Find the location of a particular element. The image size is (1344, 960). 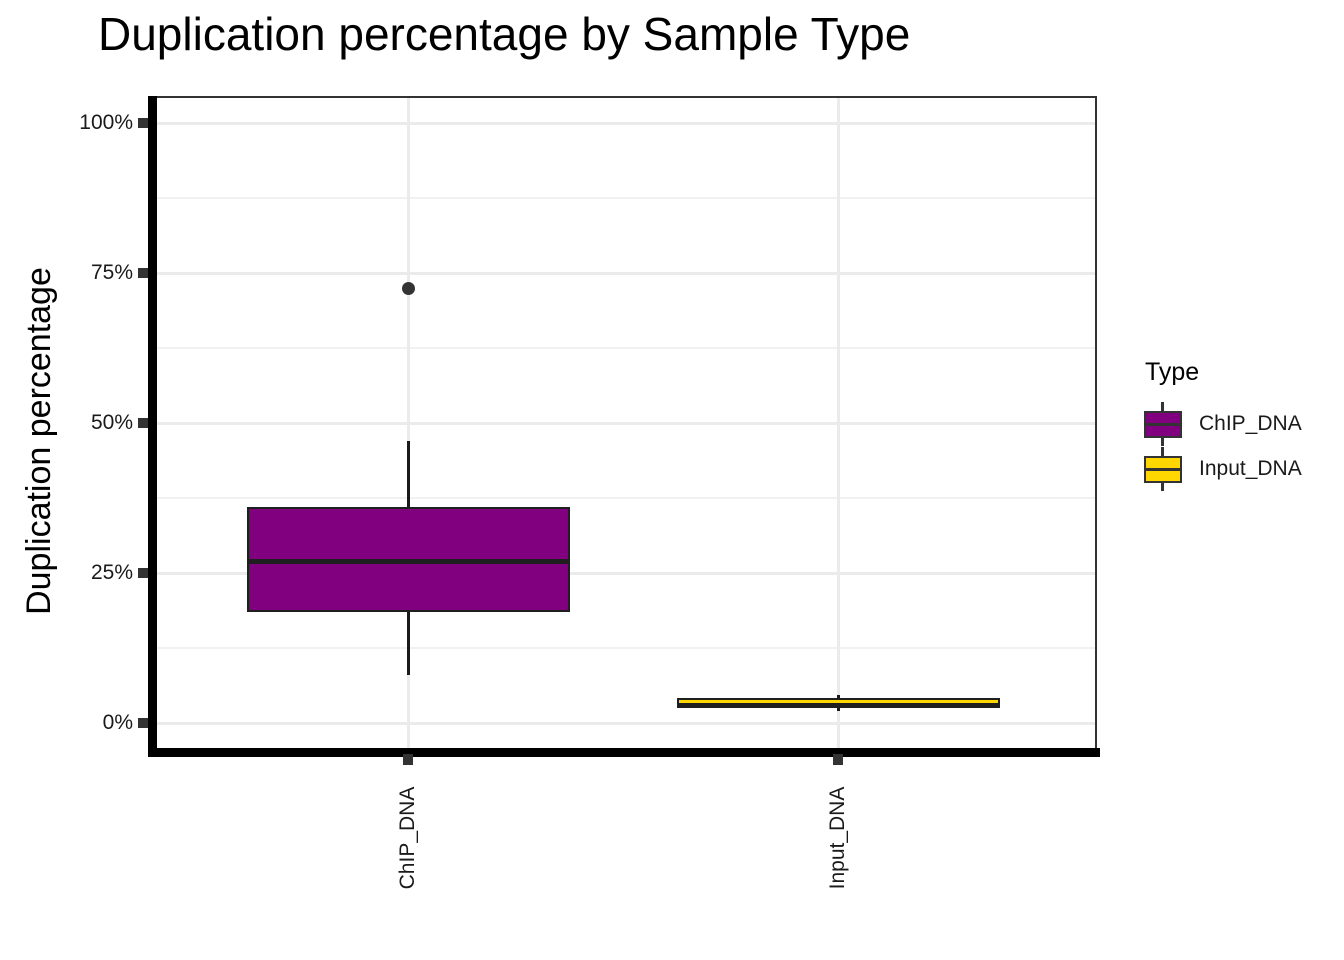

boxplot-median-Input_DNA is located at coordinates (838, 706).